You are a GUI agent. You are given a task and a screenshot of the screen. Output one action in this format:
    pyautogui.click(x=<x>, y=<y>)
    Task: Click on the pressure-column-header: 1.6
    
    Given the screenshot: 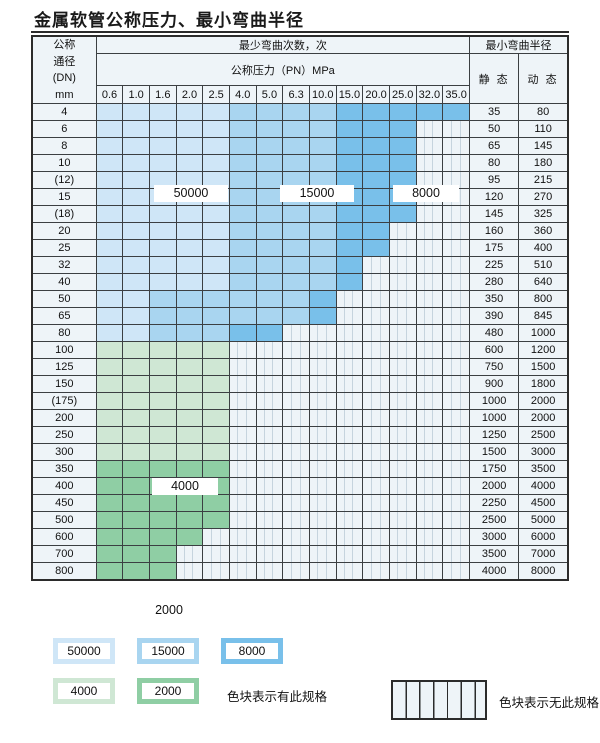 What is the action you would take?
    pyautogui.click(x=162, y=94)
    